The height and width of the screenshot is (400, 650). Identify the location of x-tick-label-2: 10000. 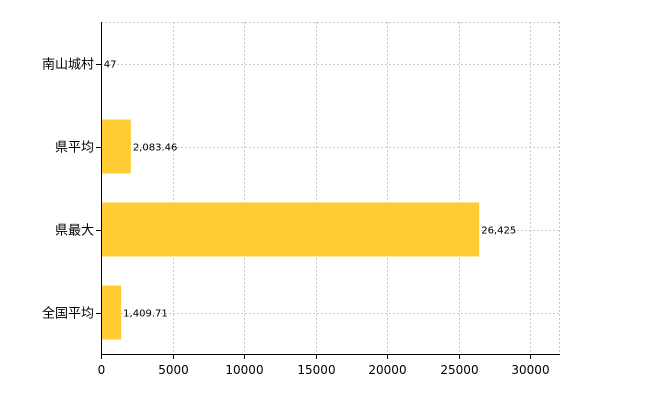
(244, 370).